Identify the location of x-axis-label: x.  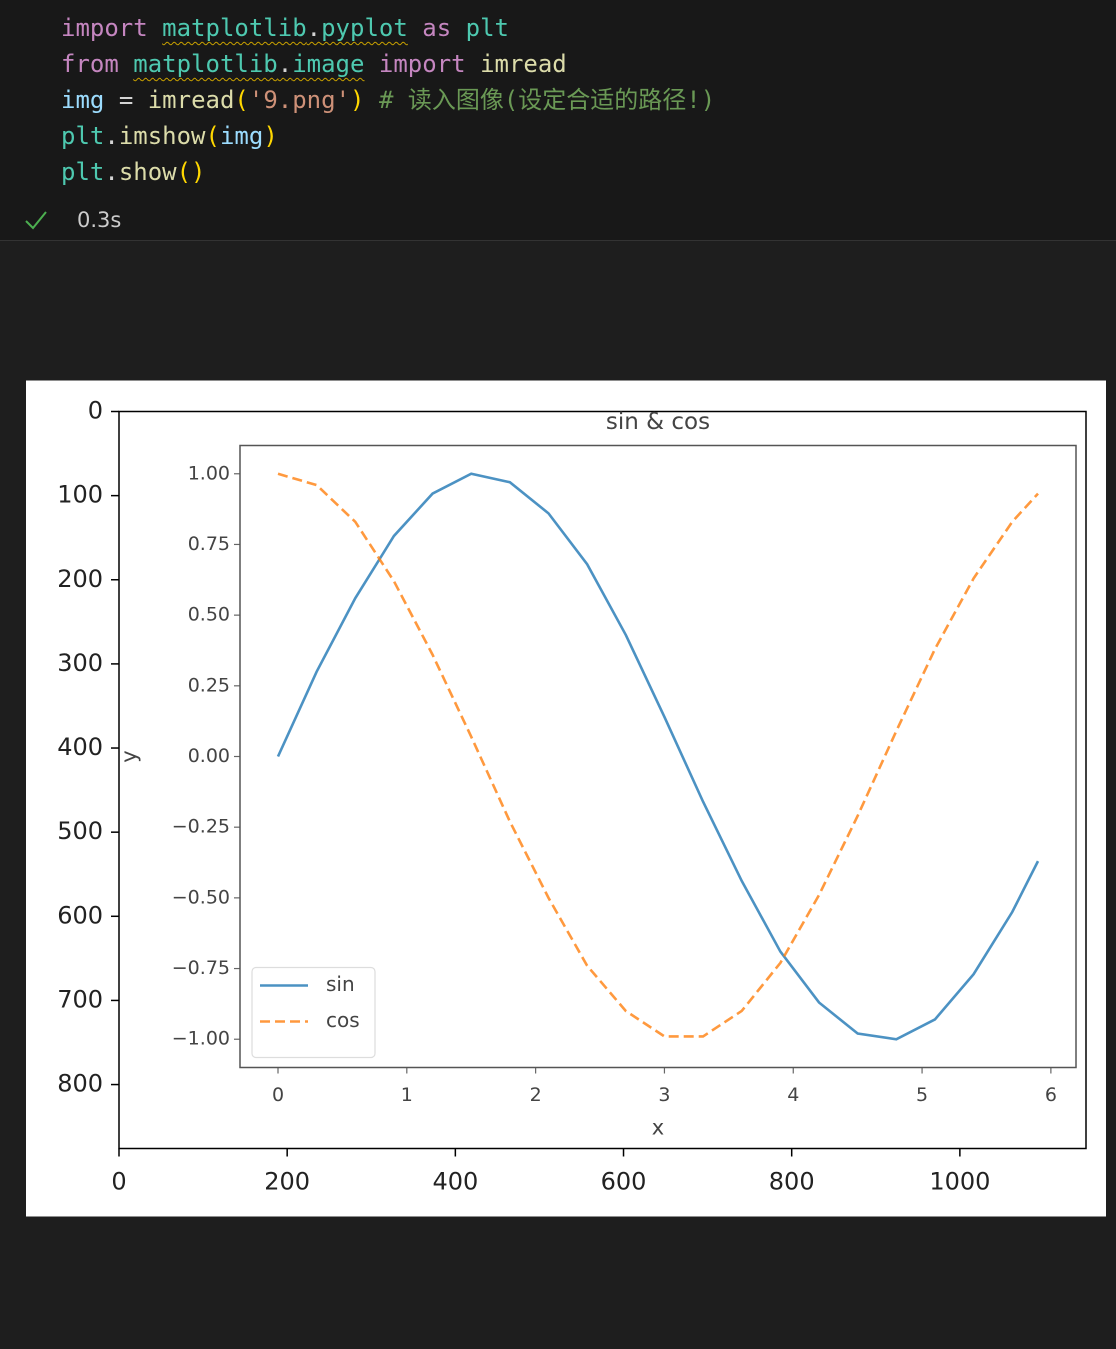
(658, 1128).